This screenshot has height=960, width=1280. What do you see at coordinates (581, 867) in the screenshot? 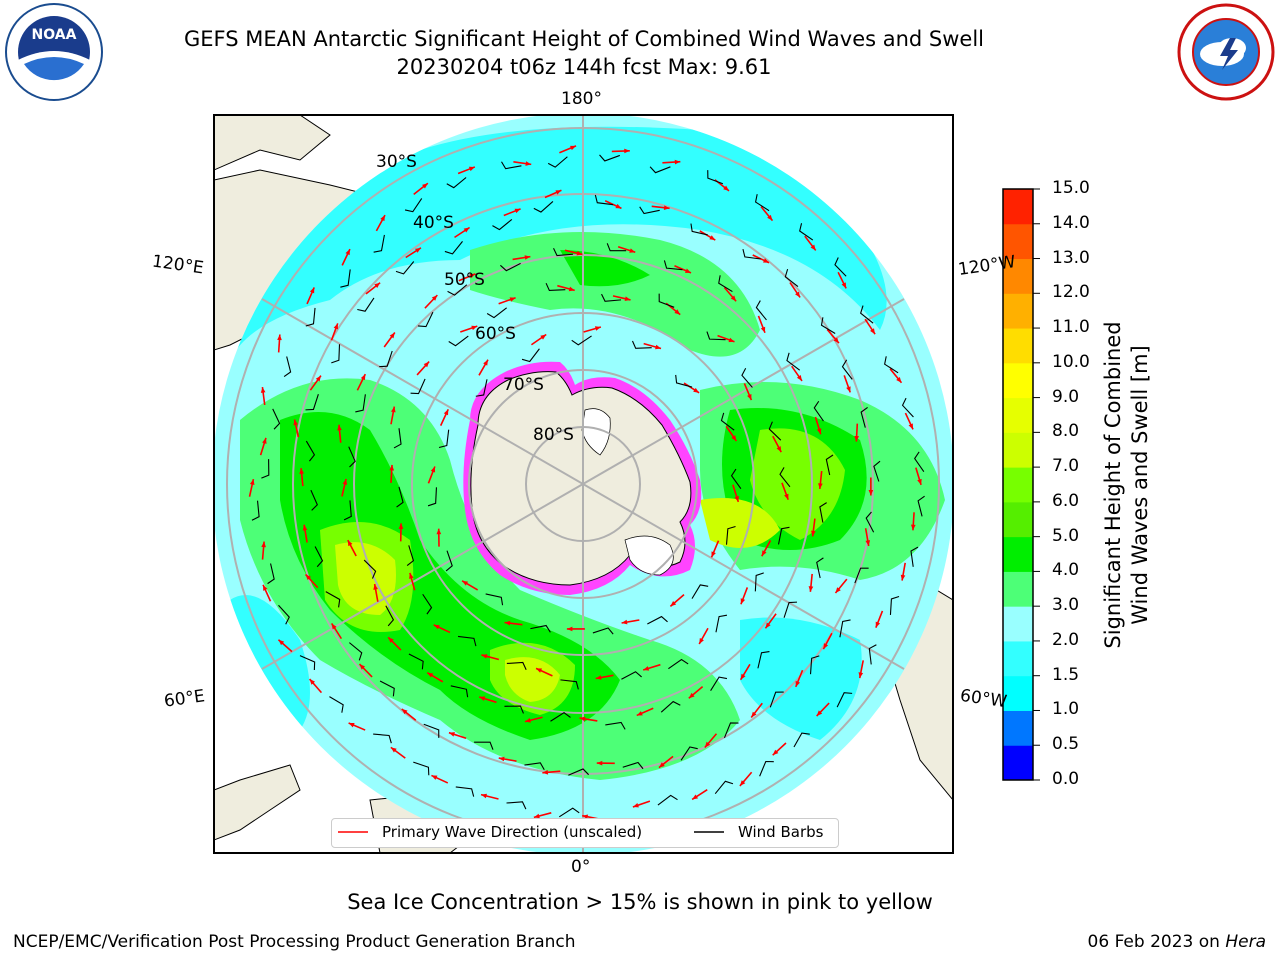
I see `lon-label-0: 0°` at bounding box center [581, 867].